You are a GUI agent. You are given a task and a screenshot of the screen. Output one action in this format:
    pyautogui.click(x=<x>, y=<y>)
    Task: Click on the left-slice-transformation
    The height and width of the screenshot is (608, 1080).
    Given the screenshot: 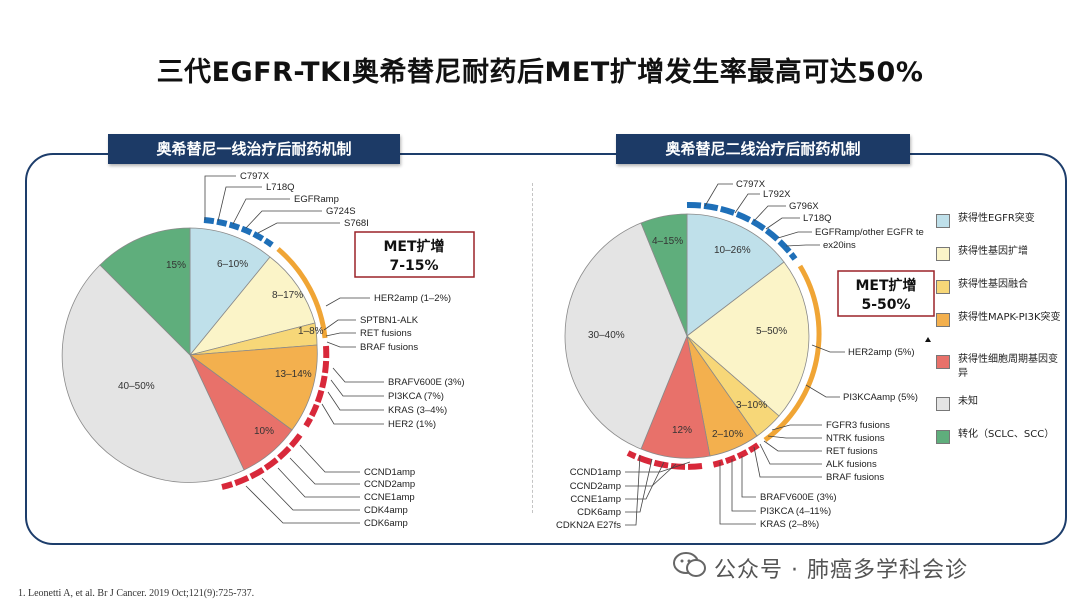 What is the action you would take?
    pyautogui.click(x=145, y=291)
    